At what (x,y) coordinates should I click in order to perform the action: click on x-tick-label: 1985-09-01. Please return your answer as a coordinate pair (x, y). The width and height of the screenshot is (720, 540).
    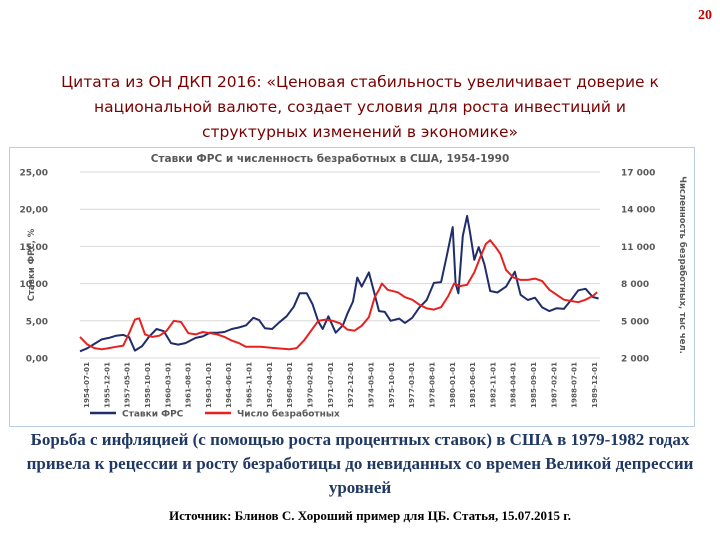
    Looking at the image, I should click on (533, 385).